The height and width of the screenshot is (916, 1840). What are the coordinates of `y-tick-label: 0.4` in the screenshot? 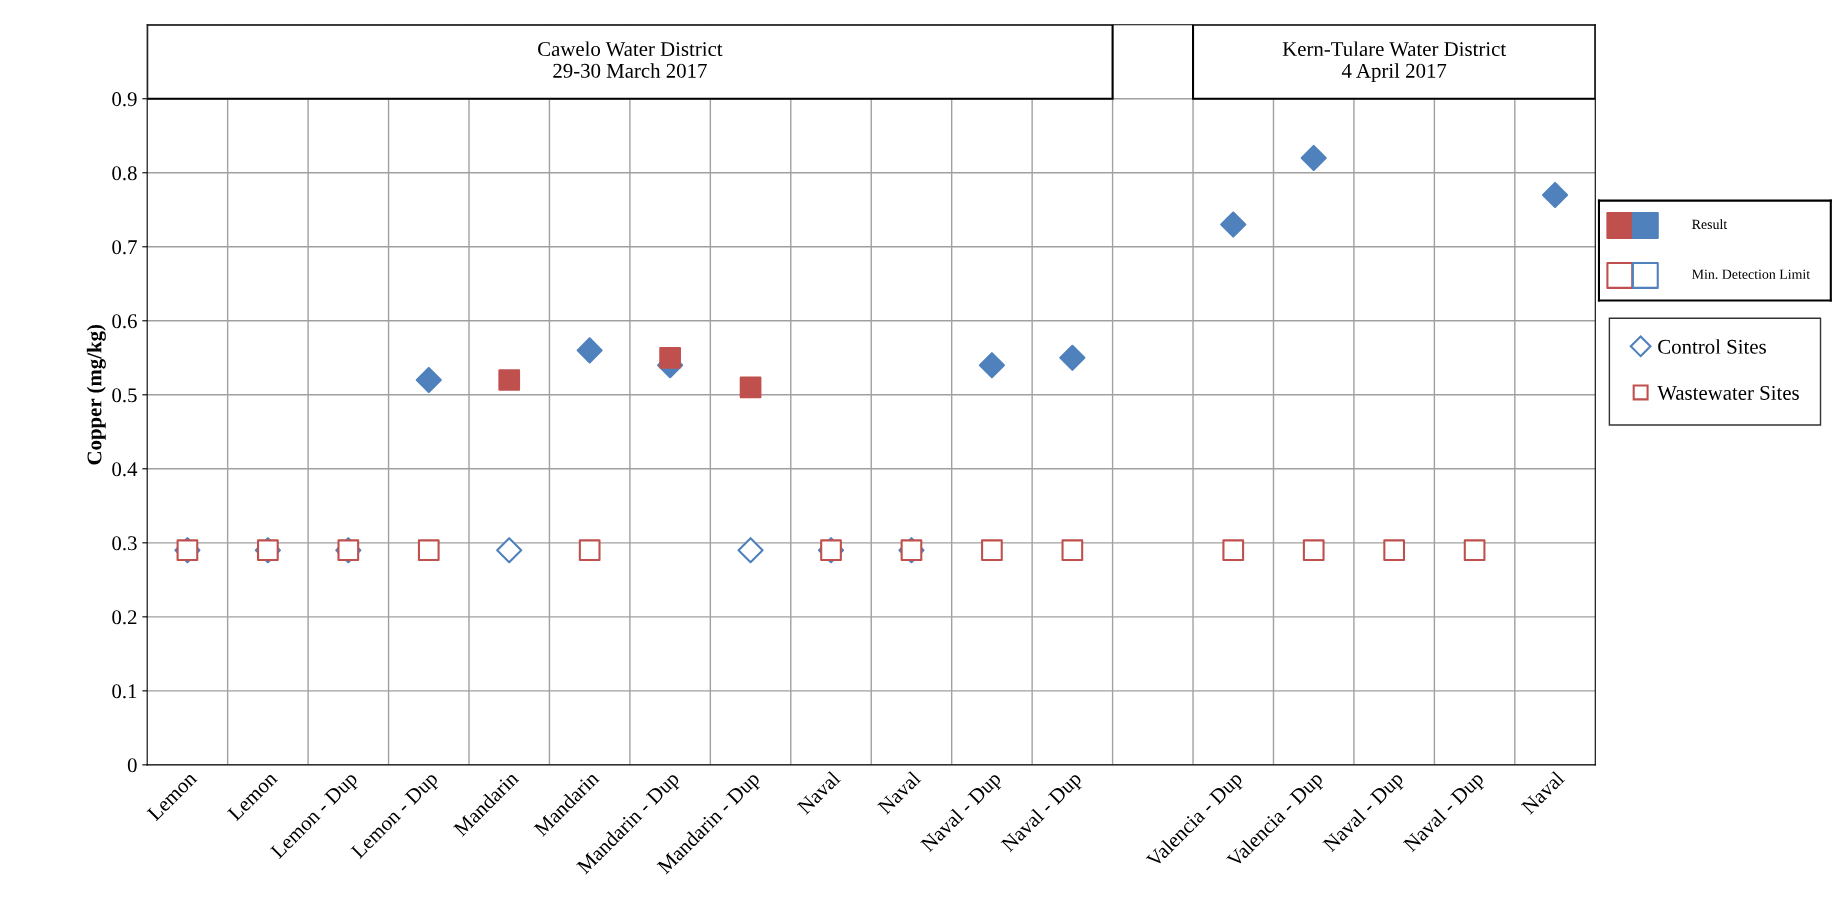 It's located at (125, 469).